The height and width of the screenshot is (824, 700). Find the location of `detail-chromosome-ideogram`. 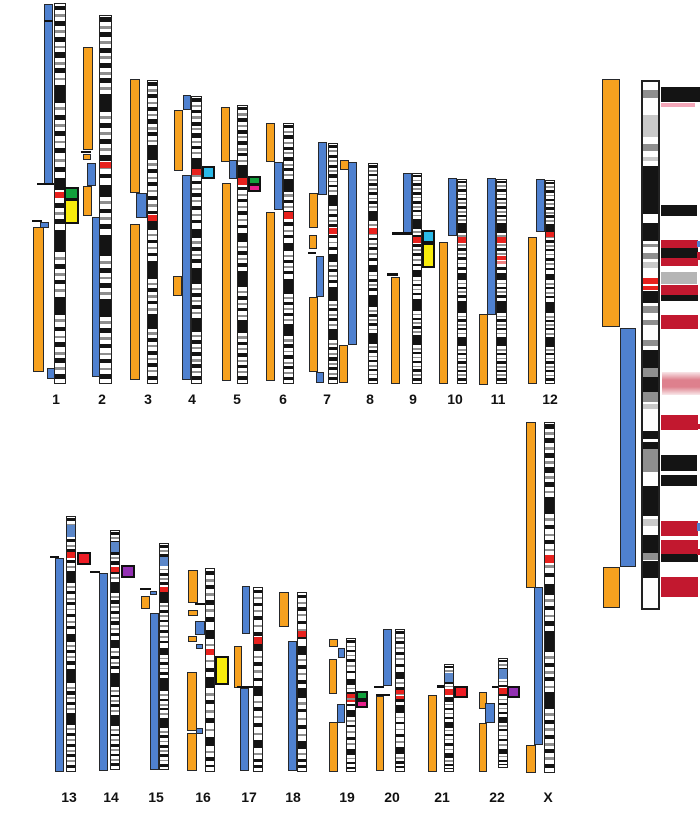

detail-chromosome-ideogram is located at coordinates (650, 345).